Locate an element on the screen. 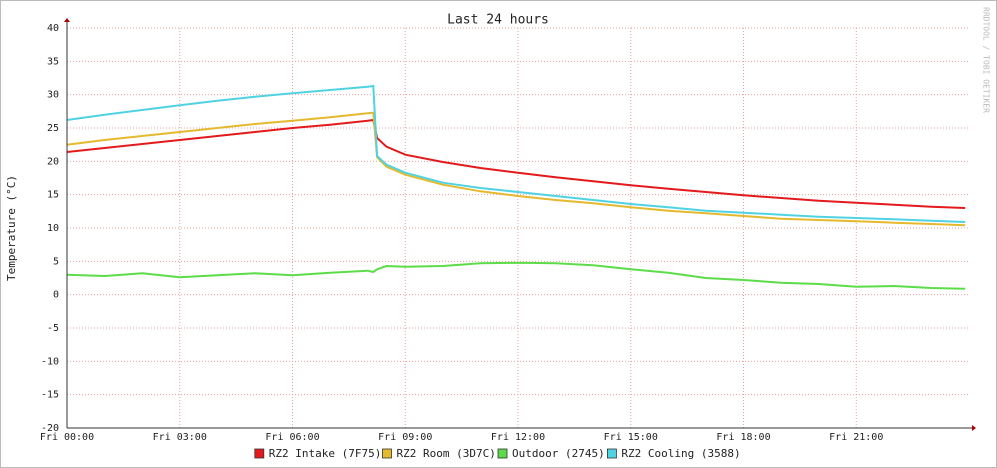 The width and height of the screenshot is (997, 468). y-tick-label: -15 is located at coordinates (50, 395).